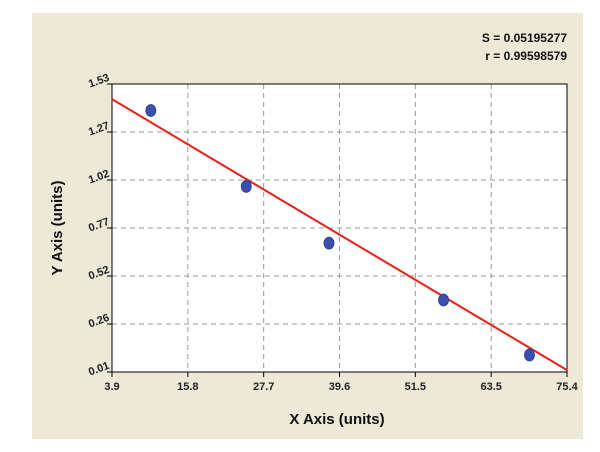 The height and width of the screenshot is (452, 600). I want to click on y-axis-title: Y Axis (units), so click(57, 227).